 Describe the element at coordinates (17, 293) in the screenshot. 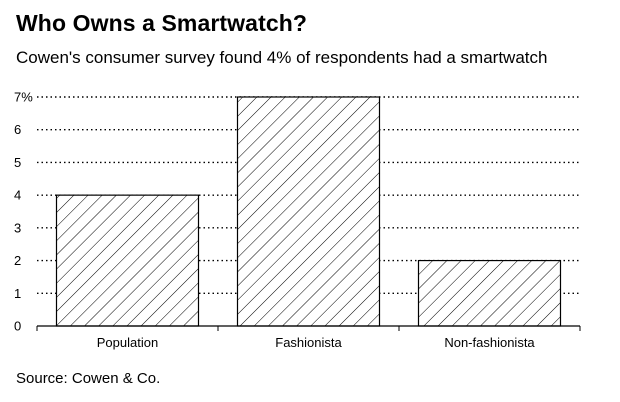

I see `y-tick-label: 1` at that location.